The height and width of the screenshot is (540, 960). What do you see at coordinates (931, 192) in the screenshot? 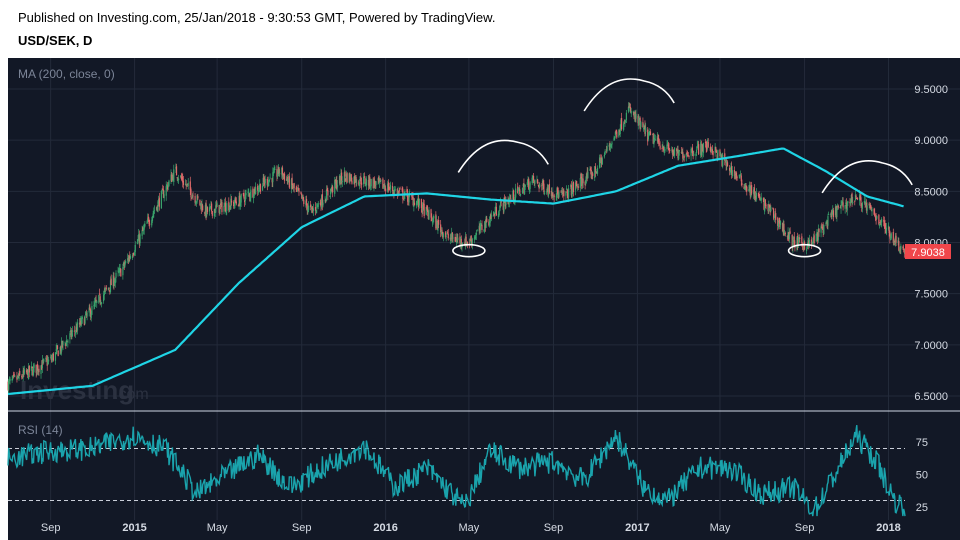
I see `price-tick-label: 8.5000` at bounding box center [931, 192].